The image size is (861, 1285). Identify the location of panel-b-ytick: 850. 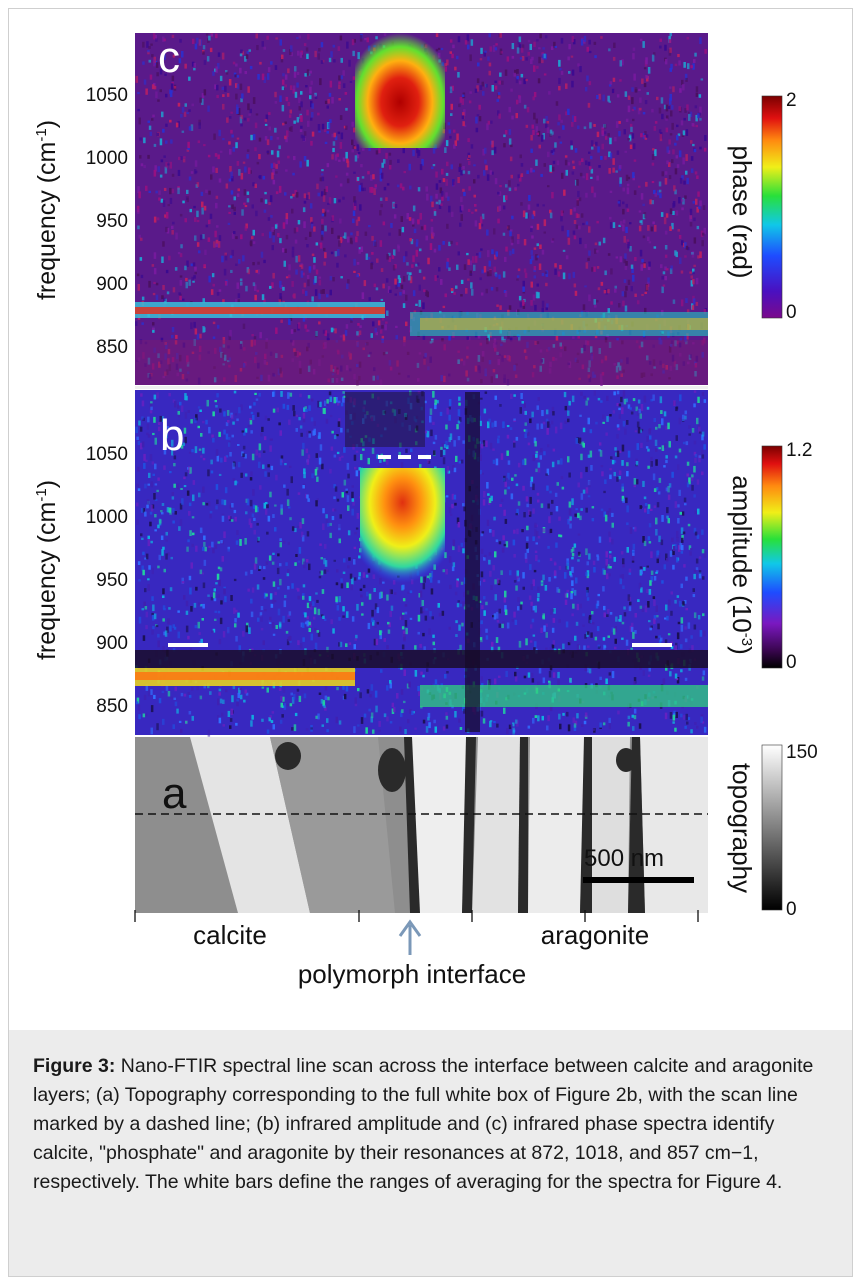
(112, 706).